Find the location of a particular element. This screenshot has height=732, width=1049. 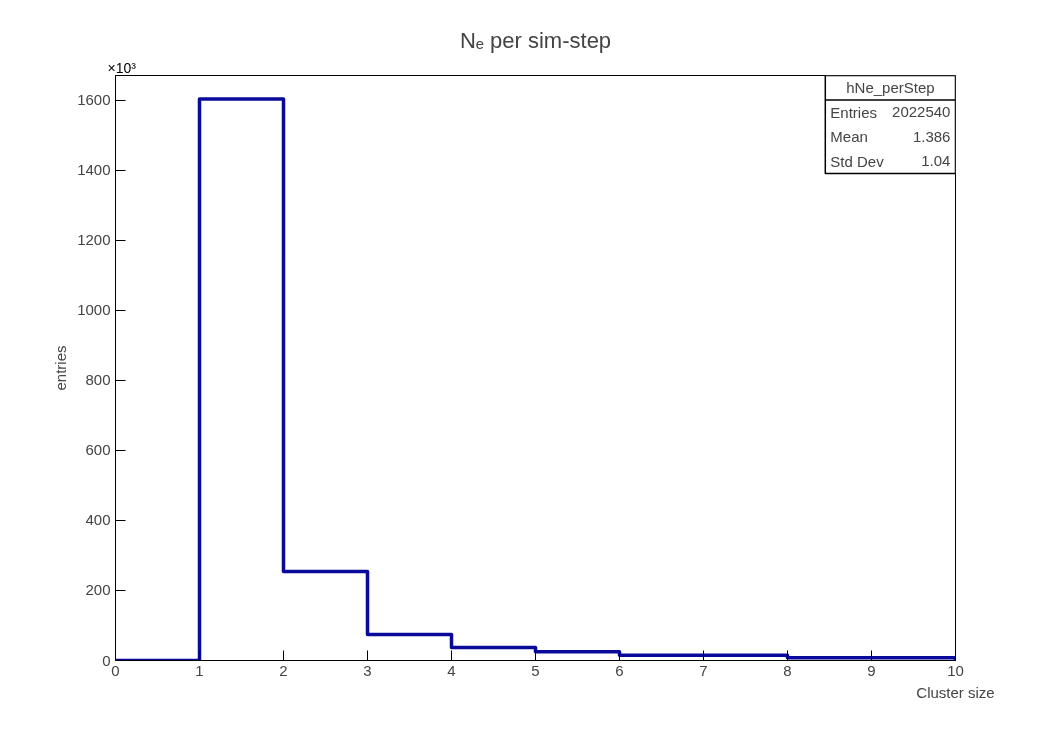

x-tick-label: 1 is located at coordinates (199, 670).